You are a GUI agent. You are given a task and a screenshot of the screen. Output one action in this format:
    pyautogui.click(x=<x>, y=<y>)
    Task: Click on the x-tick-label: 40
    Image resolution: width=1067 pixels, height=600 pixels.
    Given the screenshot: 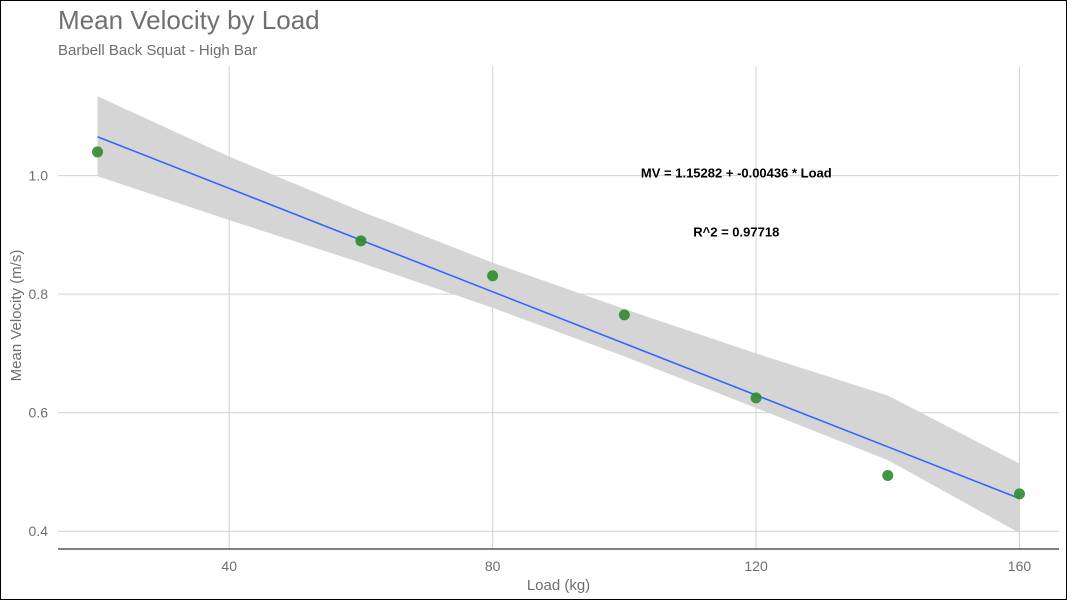 What is the action you would take?
    pyautogui.click(x=229, y=566)
    